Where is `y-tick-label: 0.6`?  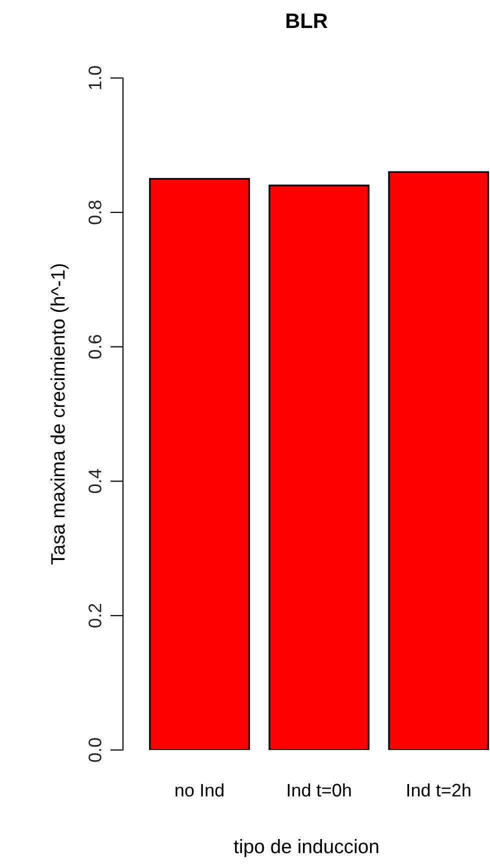
y-tick-label: 0.6 is located at coordinates (95, 347).